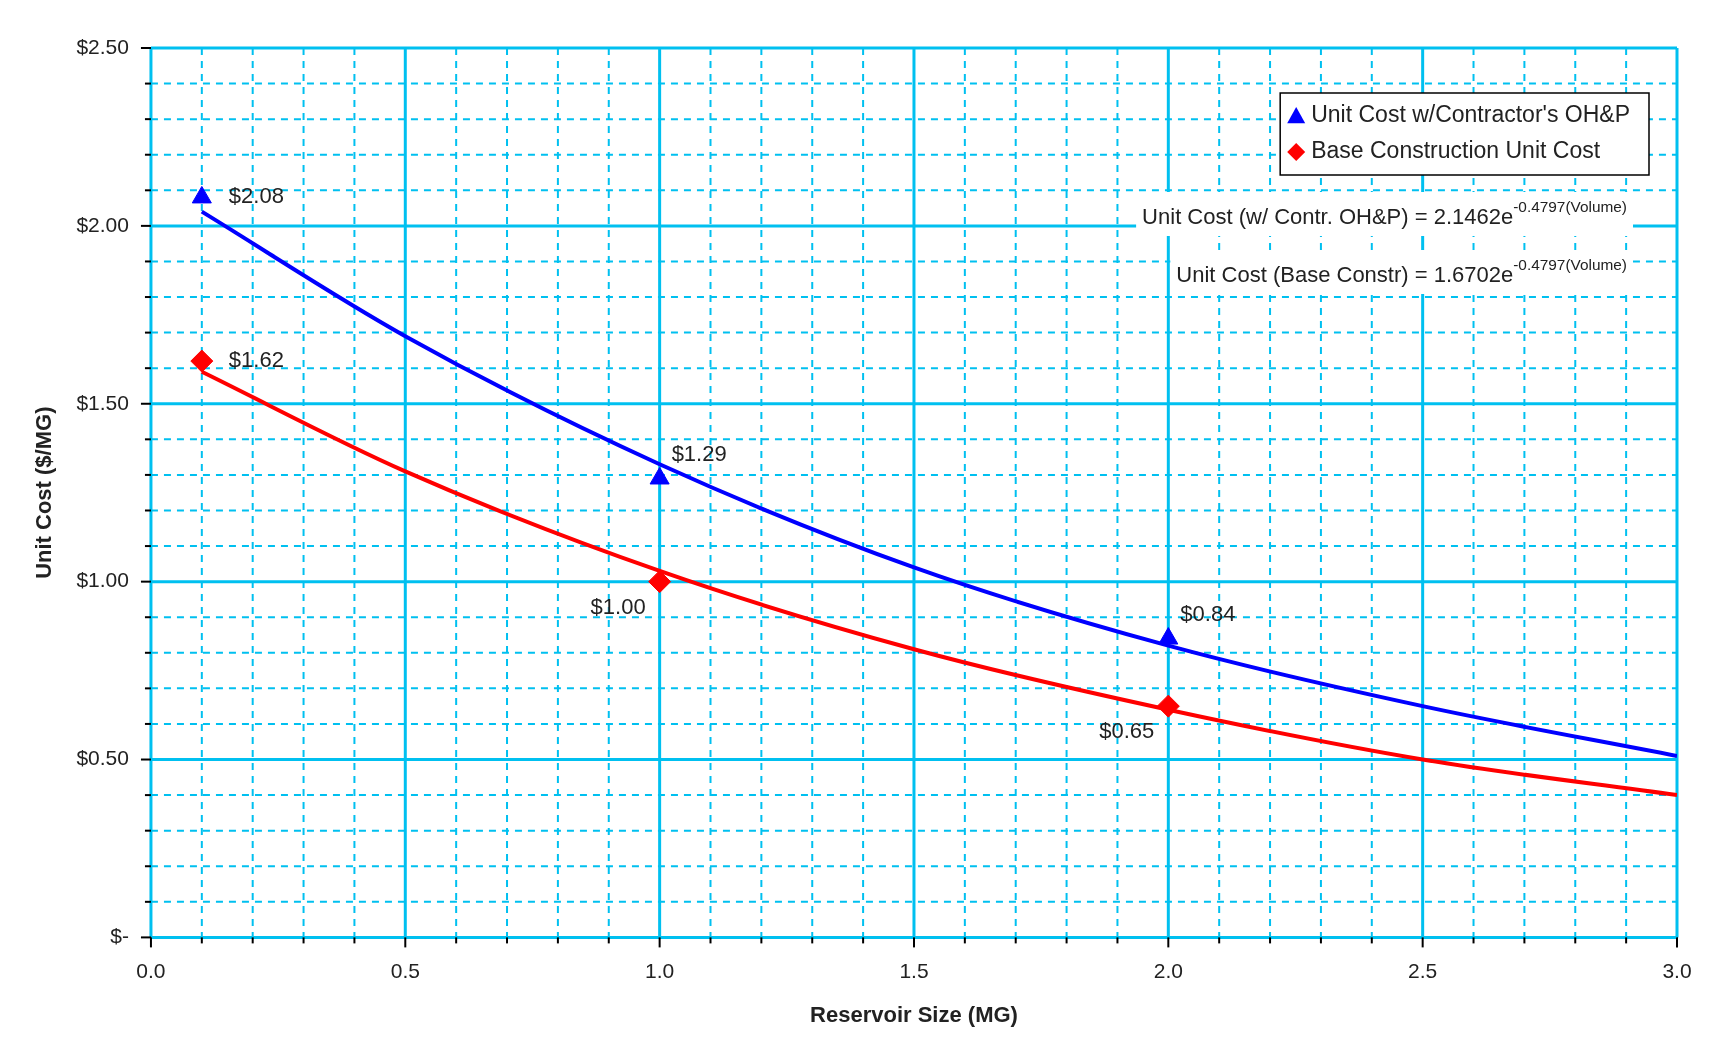  I want to click on x-tick-label: 1.5, so click(914, 970).